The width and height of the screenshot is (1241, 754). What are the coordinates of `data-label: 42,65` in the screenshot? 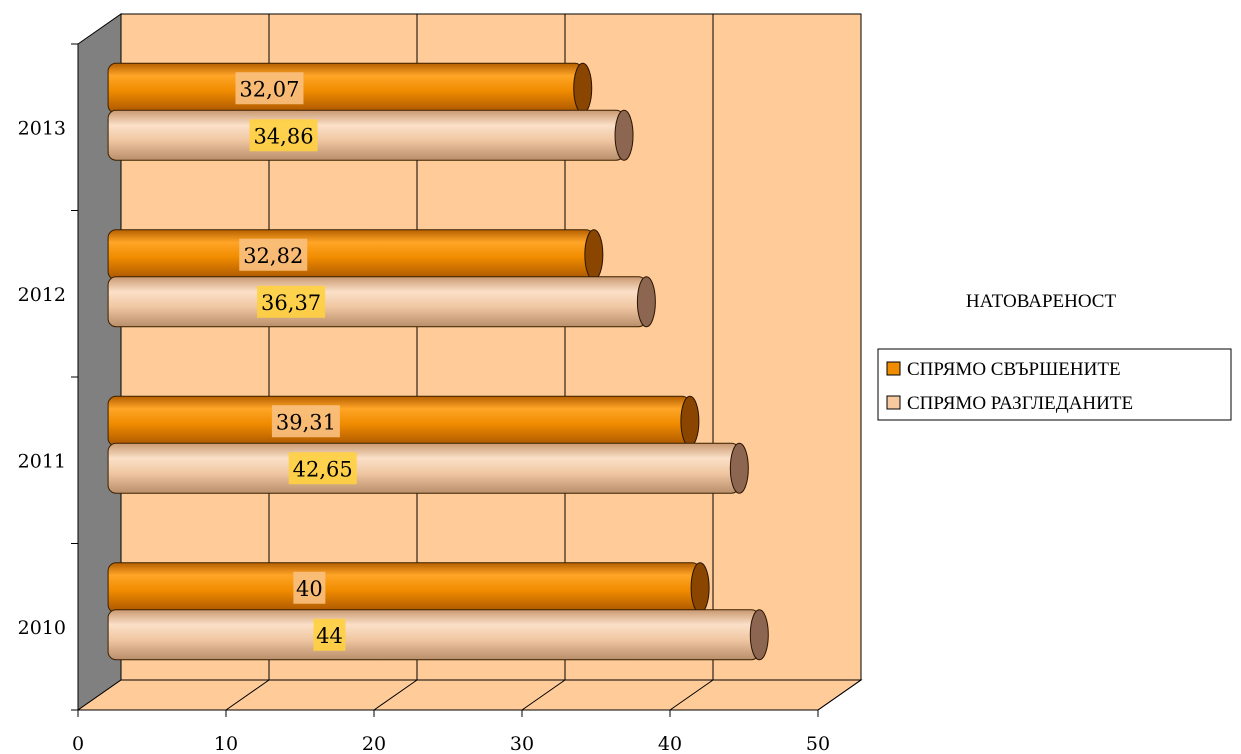 It's located at (323, 469).